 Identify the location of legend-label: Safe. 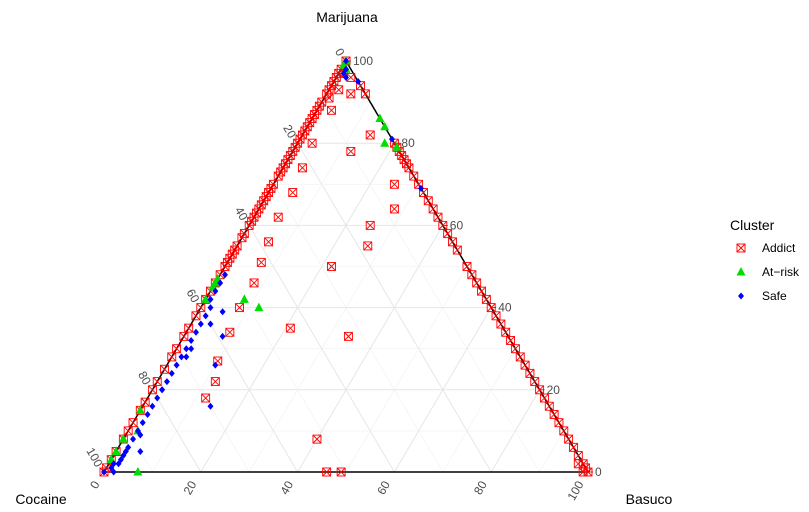
(774, 296).